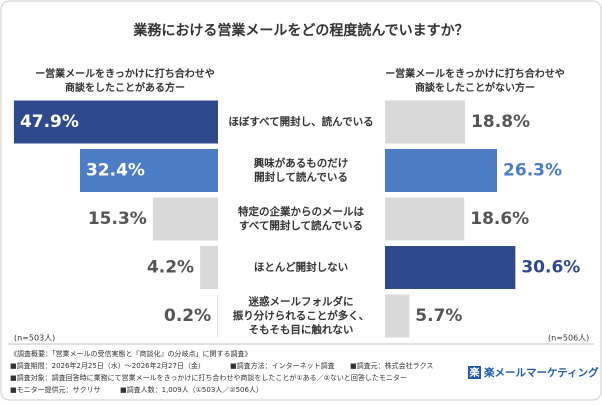 The image size is (602, 405). I want to click on note: ■調査人数：1,009人（①503人／②506人）, so click(191, 389).